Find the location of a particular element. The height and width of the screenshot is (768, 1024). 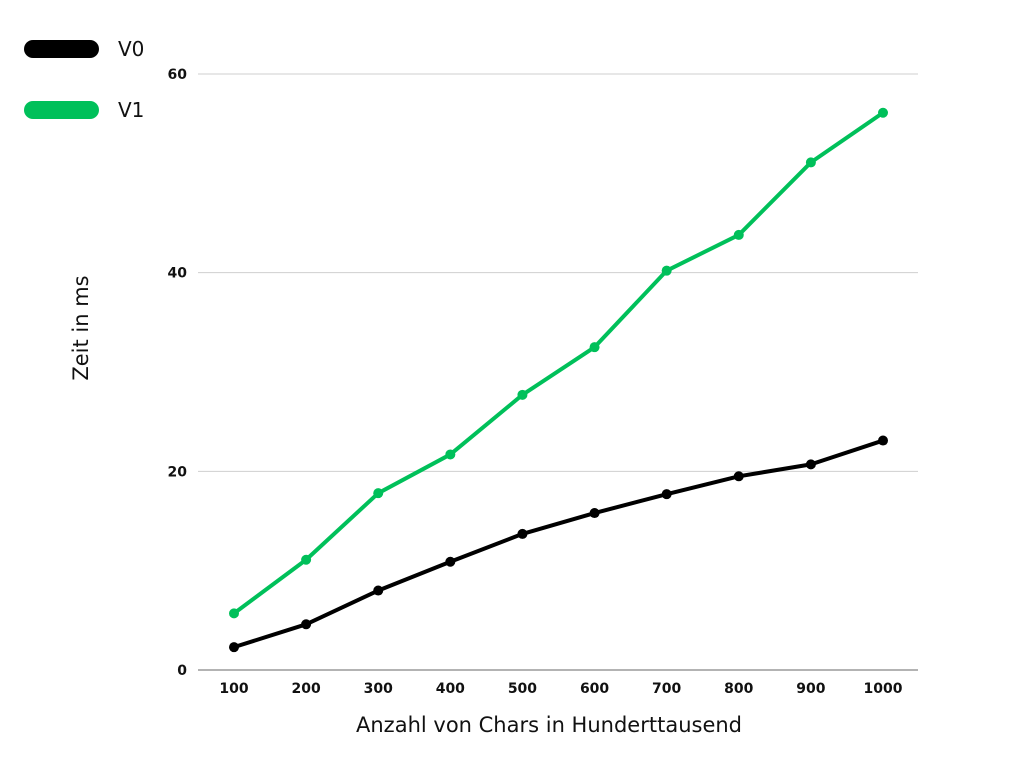

y-axis-title: Zeit in ms is located at coordinates (81, 327).